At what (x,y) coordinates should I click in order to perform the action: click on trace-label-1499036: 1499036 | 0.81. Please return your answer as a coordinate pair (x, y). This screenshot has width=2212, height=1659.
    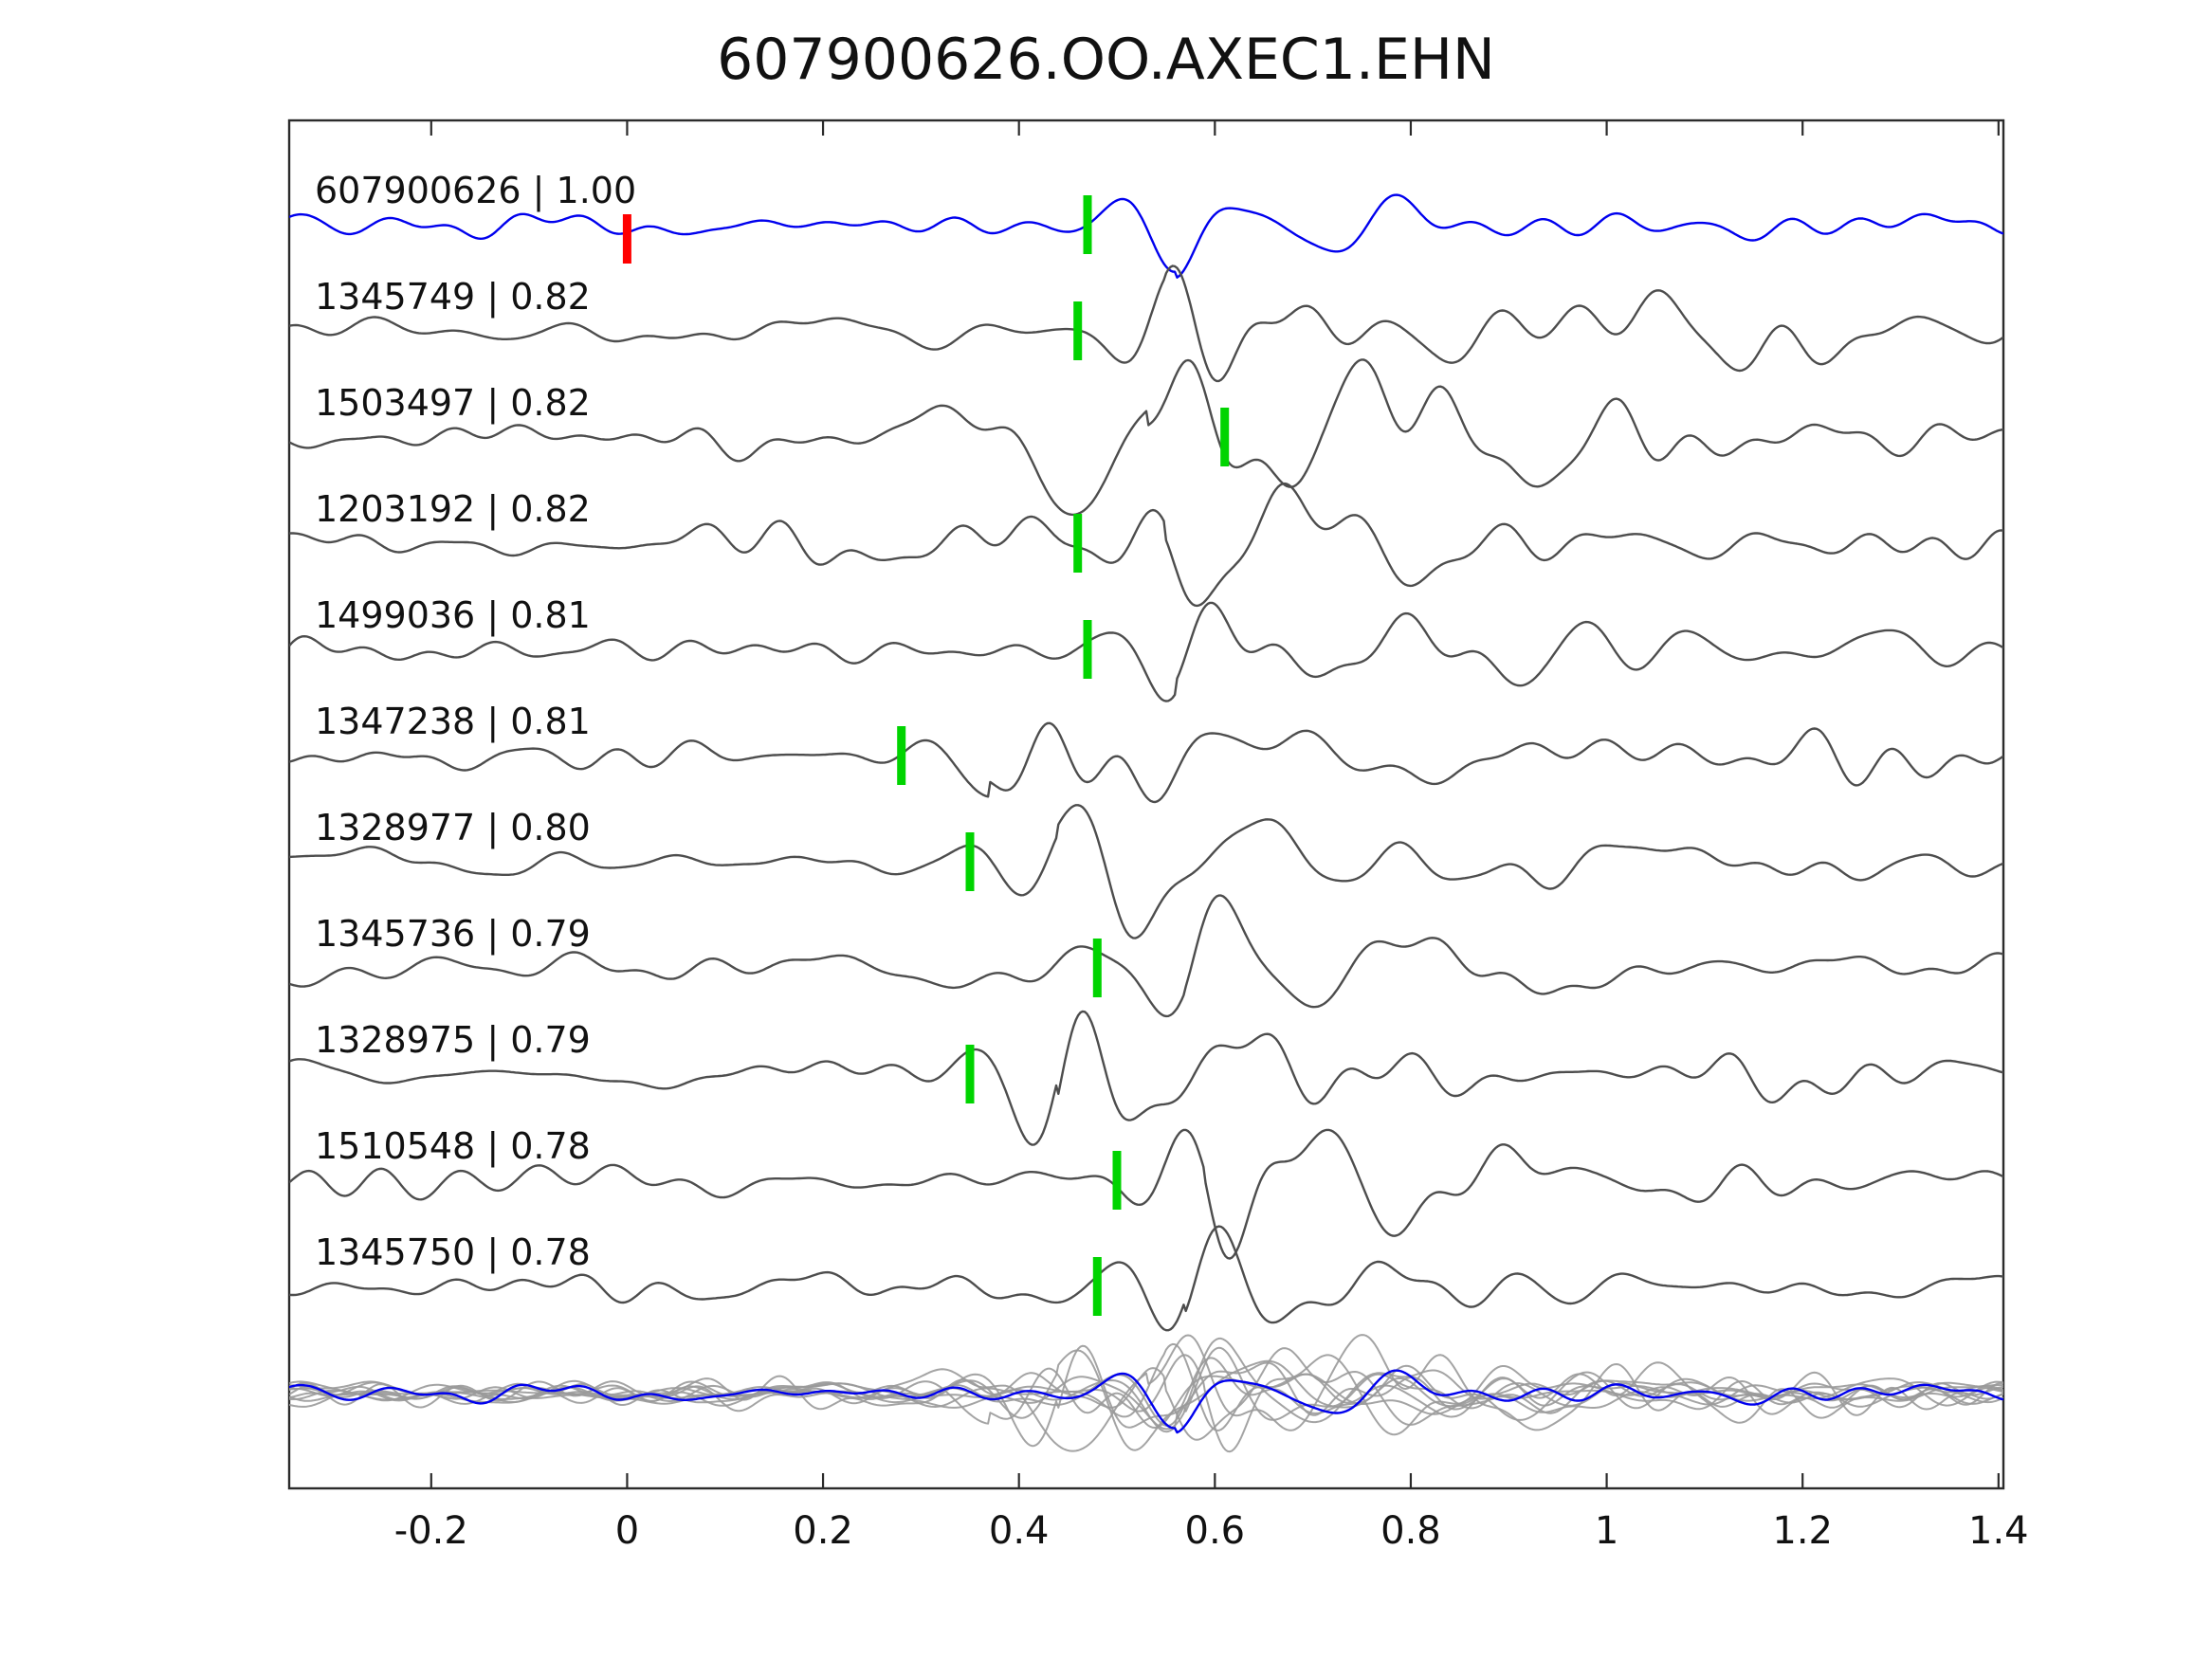
    Looking at the image, I should click on (453, 615).